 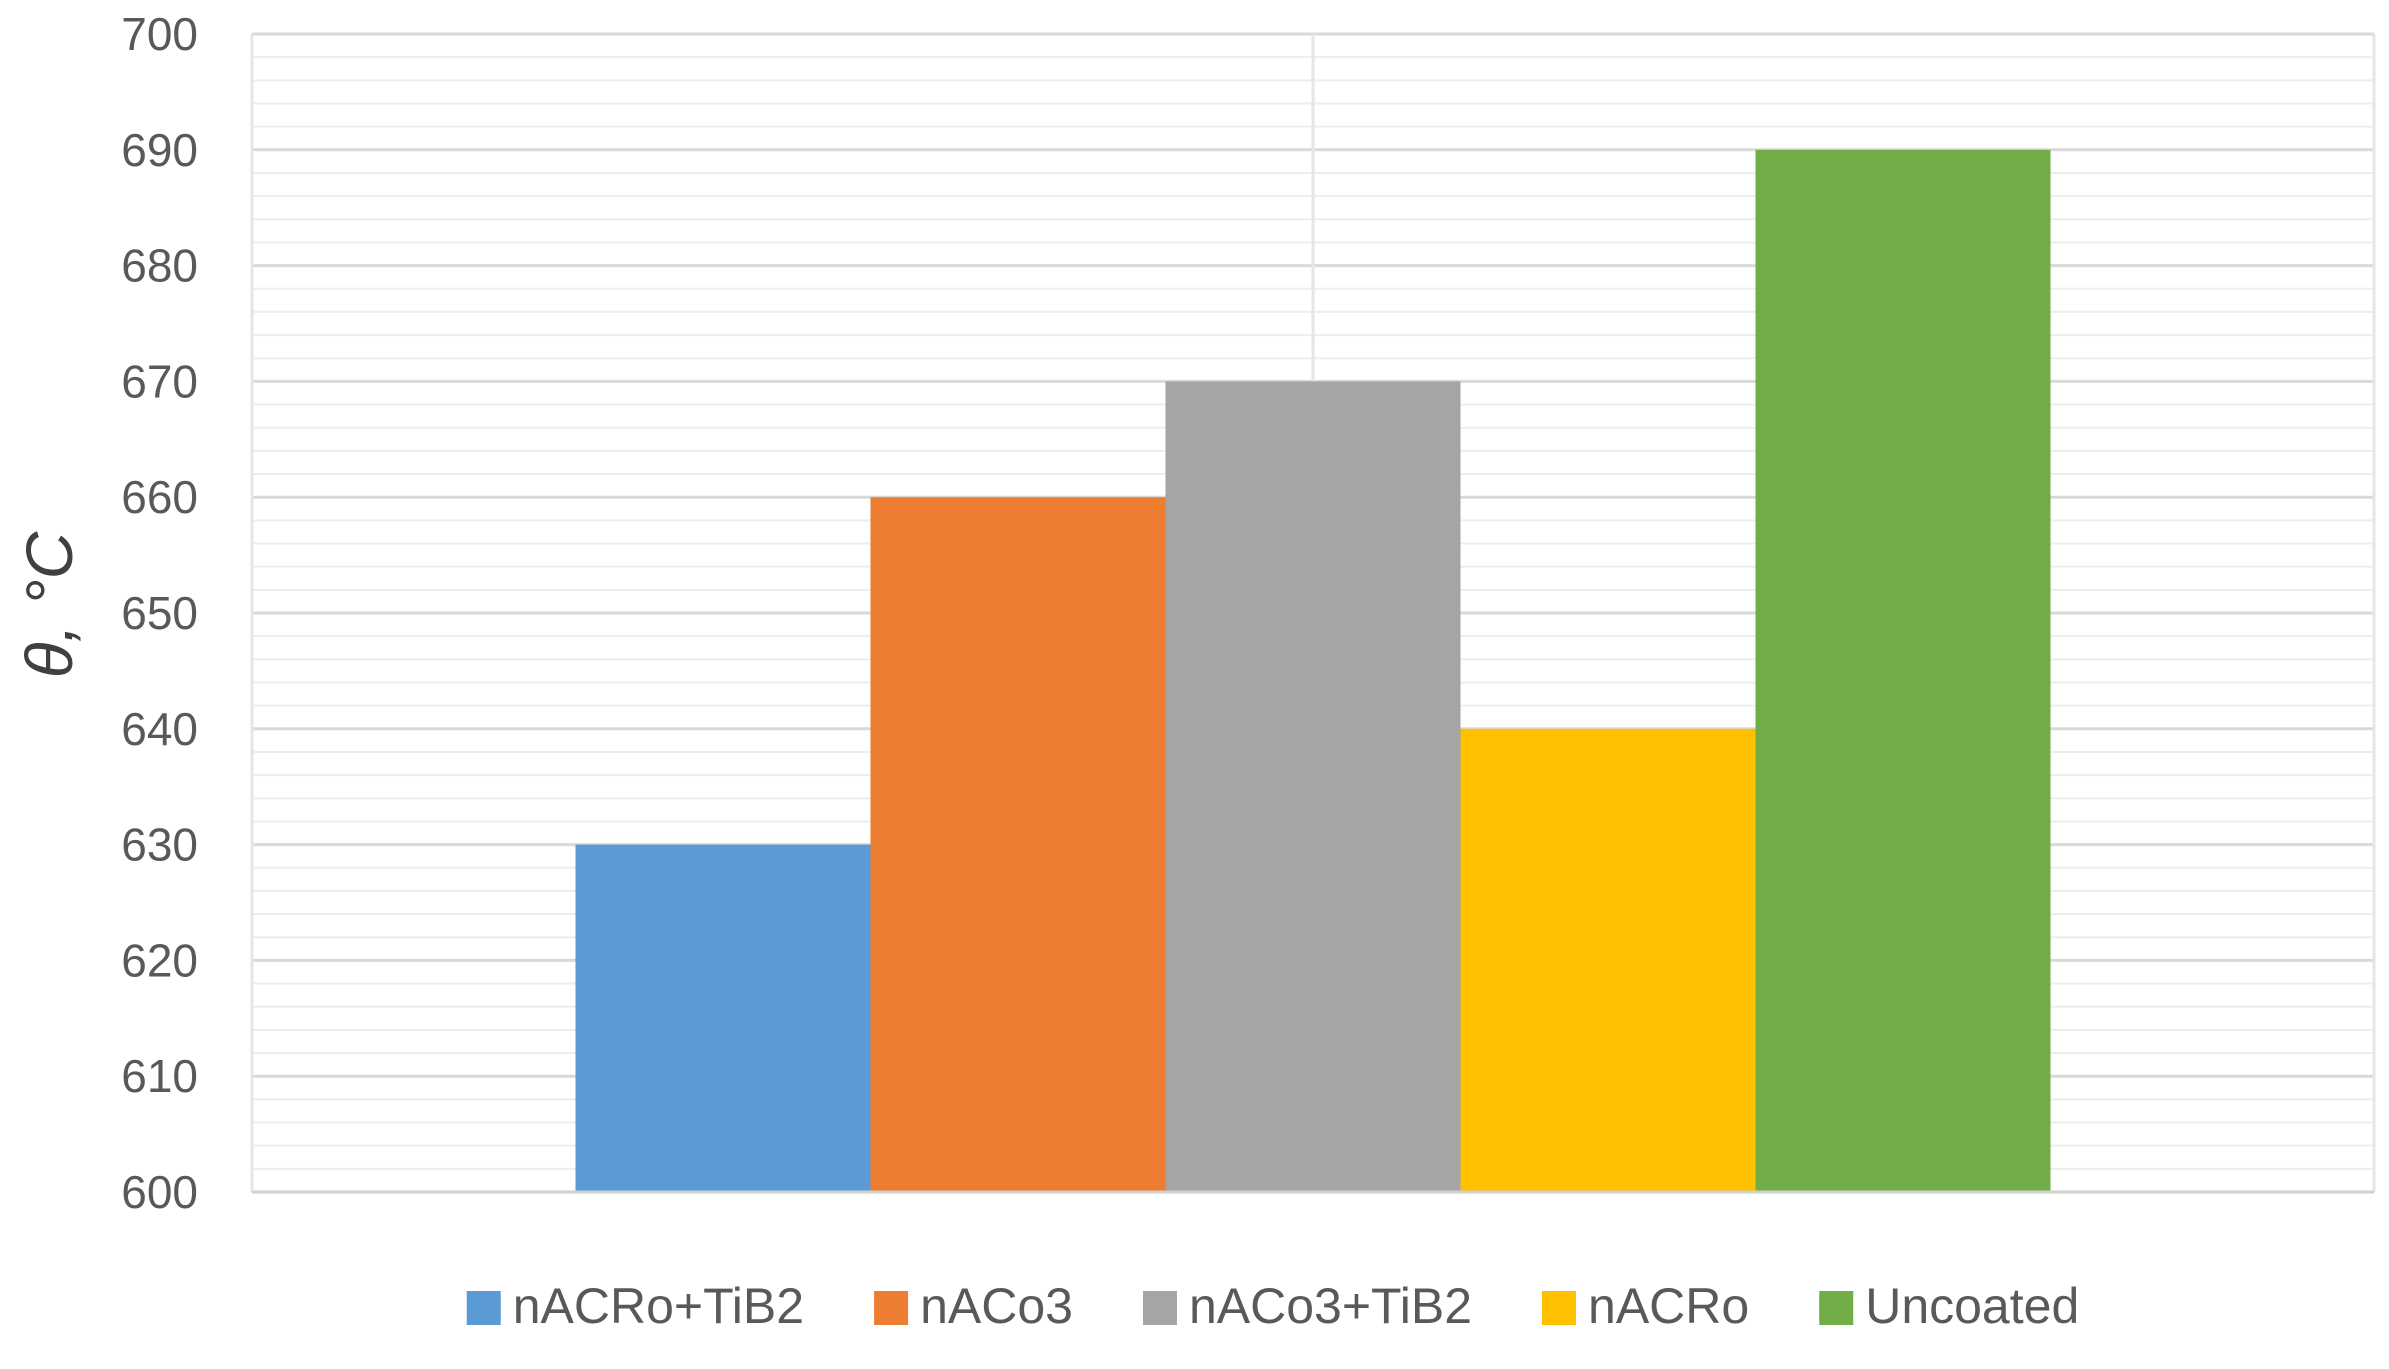 What do you see at coordinates (1018, 844) in the screenshot?
I see `bar-naco3` at bounding box center [1018, 844].